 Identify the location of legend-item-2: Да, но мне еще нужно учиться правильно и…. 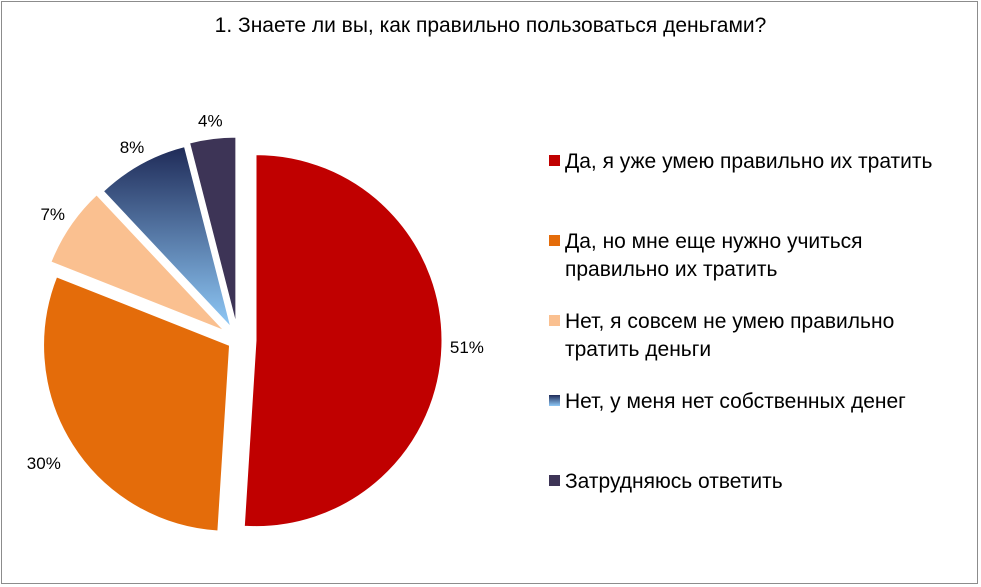
(759, 268).